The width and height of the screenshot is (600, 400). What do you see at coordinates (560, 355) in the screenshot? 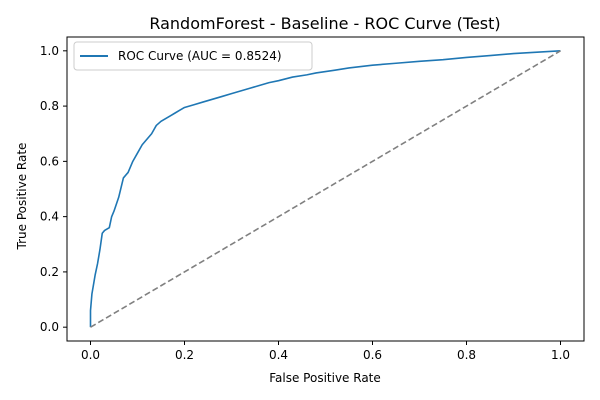
I see `x-tick-label: 1.0` at bounding box center [560, 355].